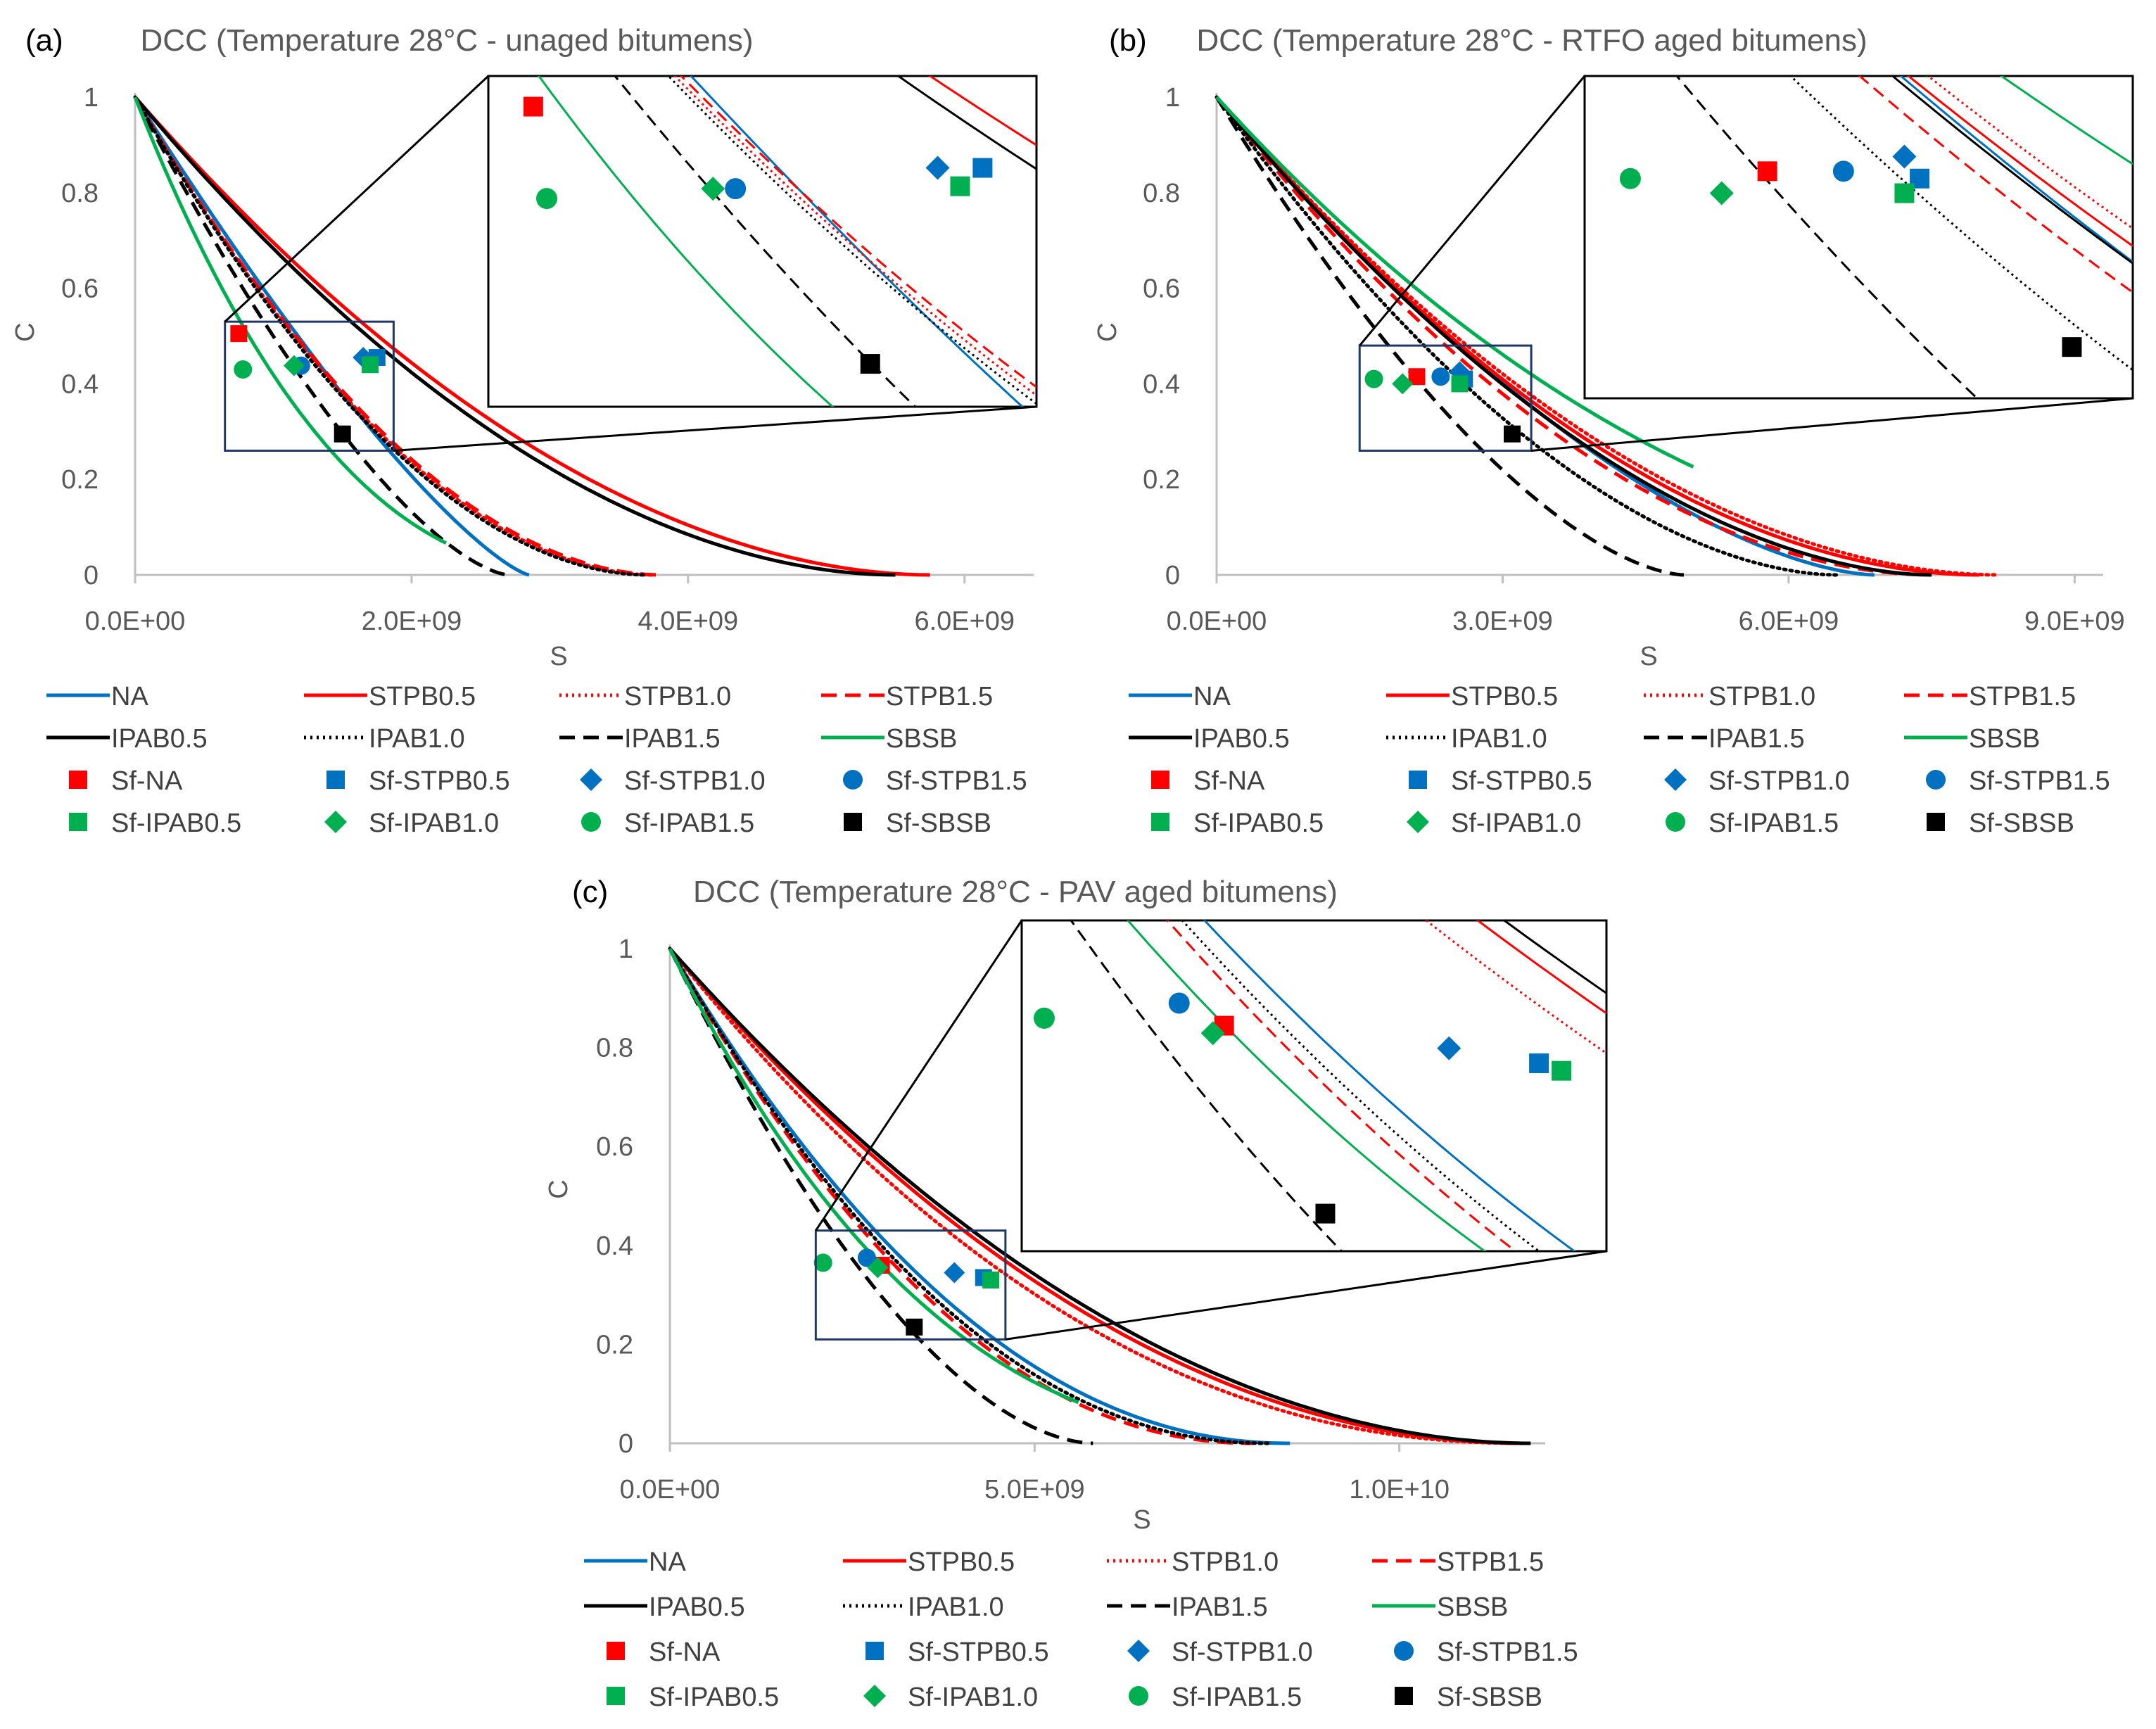 Image resolution: width=2156 pixels, height=1729 pixels. I want to click on inset-series-ipab1.5, so click(1206, 1085).